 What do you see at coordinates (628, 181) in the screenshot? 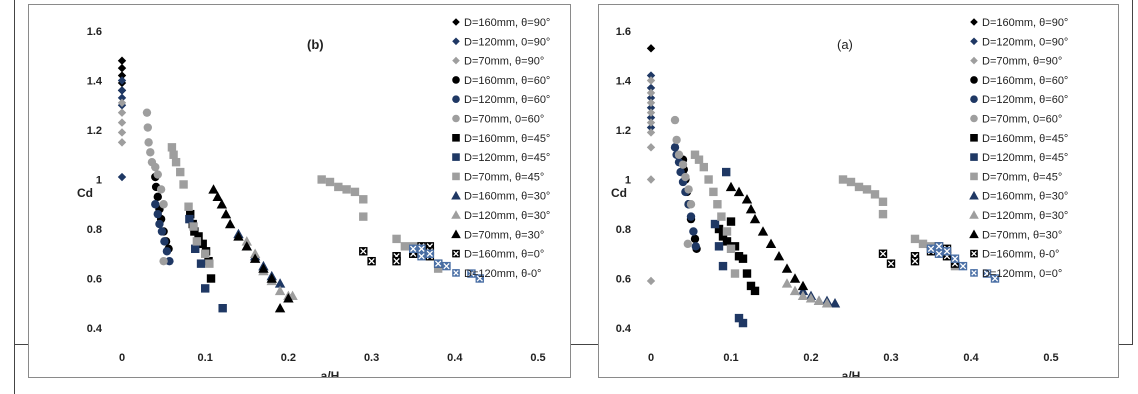
I see `y-tick-label: 1` at bounding box center [628, 181].